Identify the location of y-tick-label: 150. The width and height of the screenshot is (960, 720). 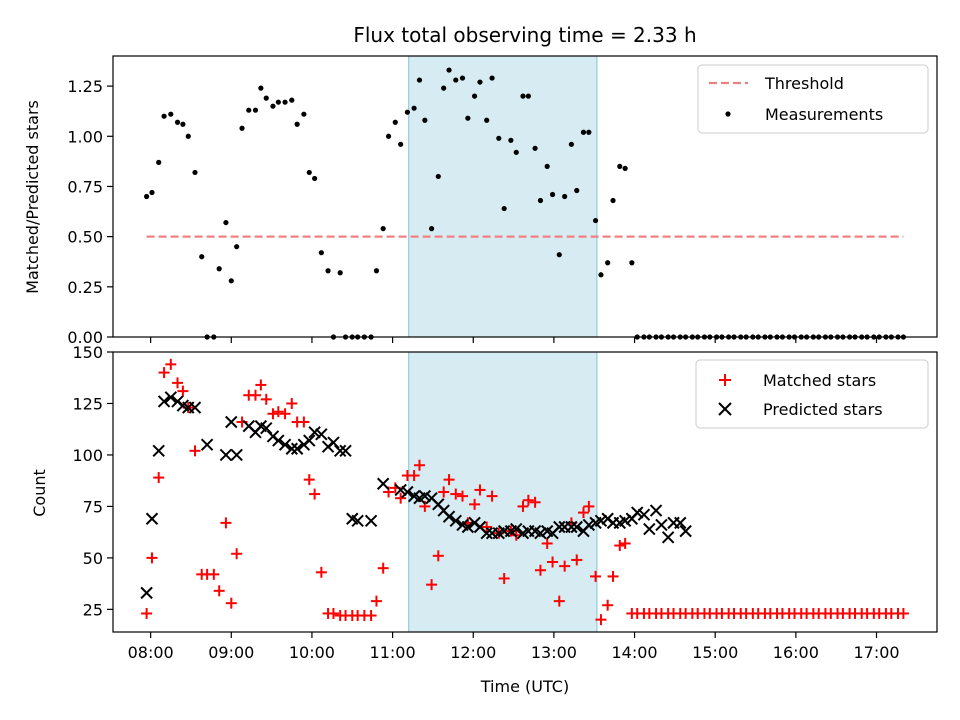
(87, 352).